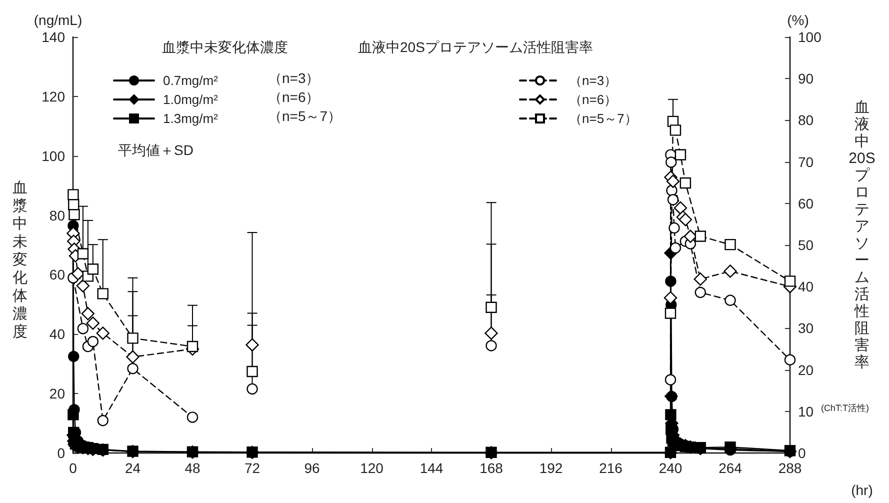 The image size is (889, 503). I want to click on text: 血漿中未変化体濃度, so click(20, 260).